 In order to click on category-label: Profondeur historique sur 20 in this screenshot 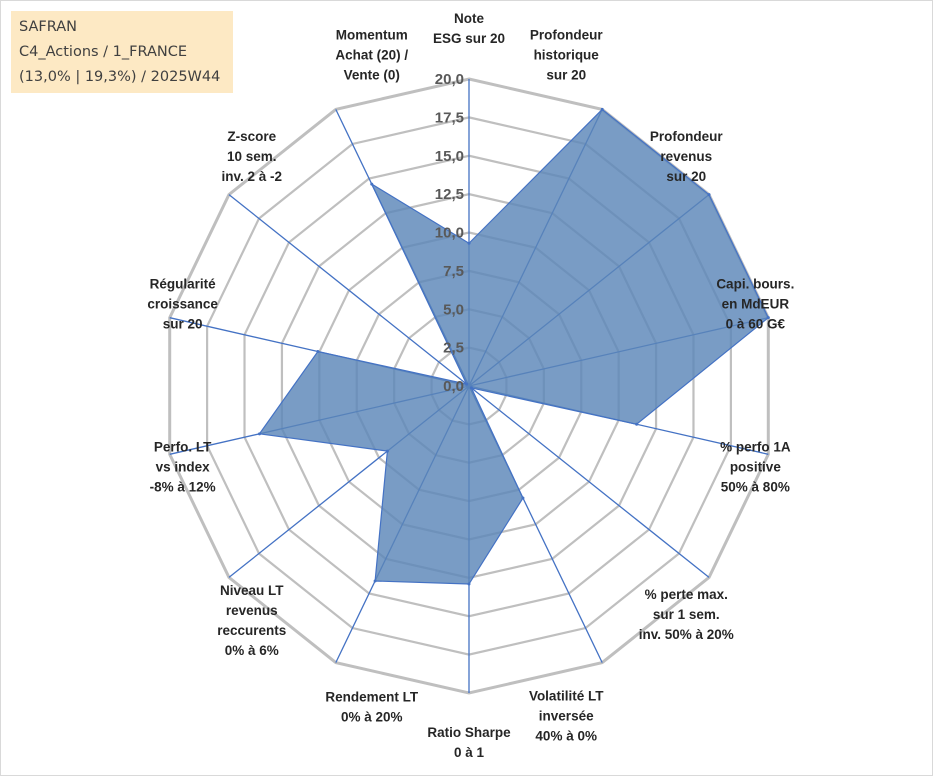, I will do `click(566, 54)`.